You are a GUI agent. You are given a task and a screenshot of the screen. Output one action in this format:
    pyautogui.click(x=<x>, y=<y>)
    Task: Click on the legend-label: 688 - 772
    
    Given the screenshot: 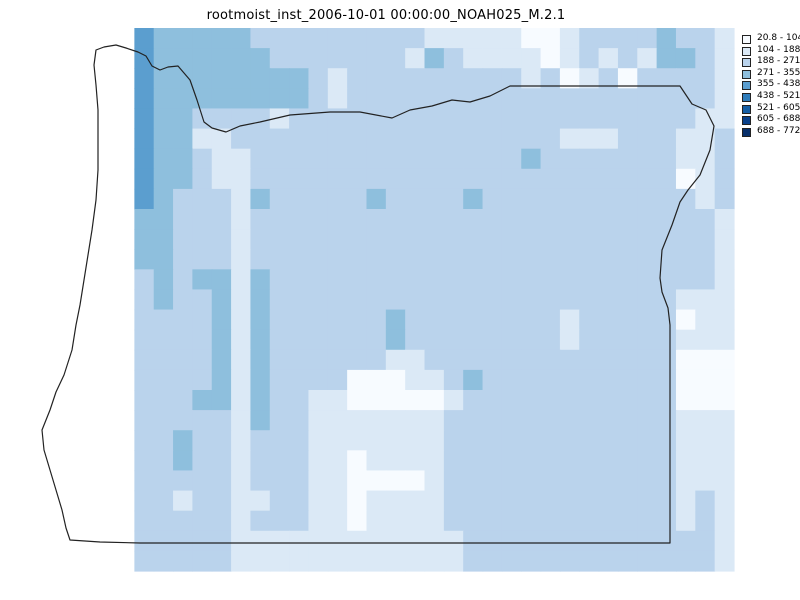 What is the action you would take?
    pyautogui.click(x=778, y=130)
    